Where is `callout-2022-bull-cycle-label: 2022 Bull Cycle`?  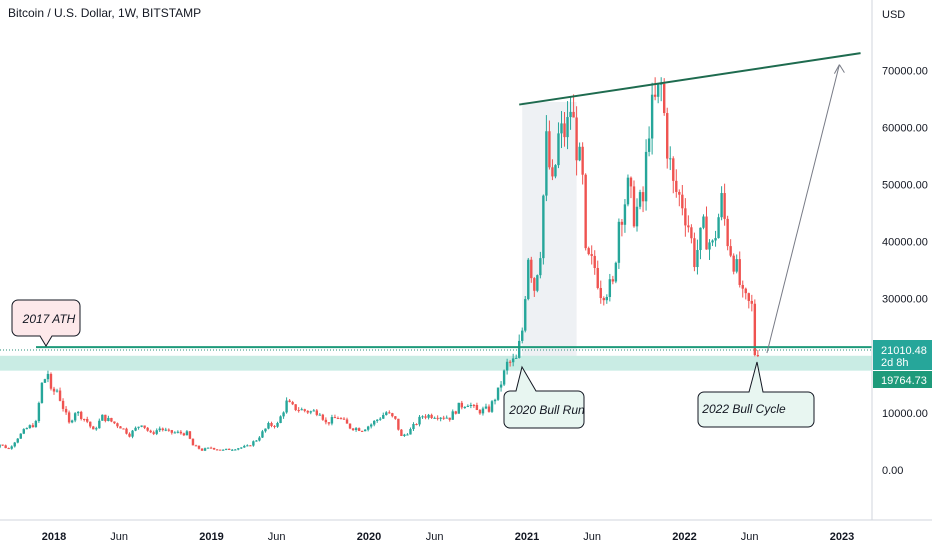 callout-2022-bull-cycle-label: 2022 Bull Cycle is located at coordinates (743, 409).